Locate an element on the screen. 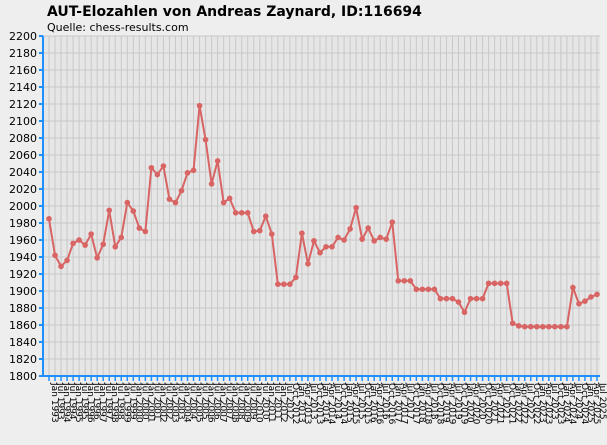 The width and height of the screenshot is (607, 445). y-tick-label: 2020 is located at coordinates (23, 189).